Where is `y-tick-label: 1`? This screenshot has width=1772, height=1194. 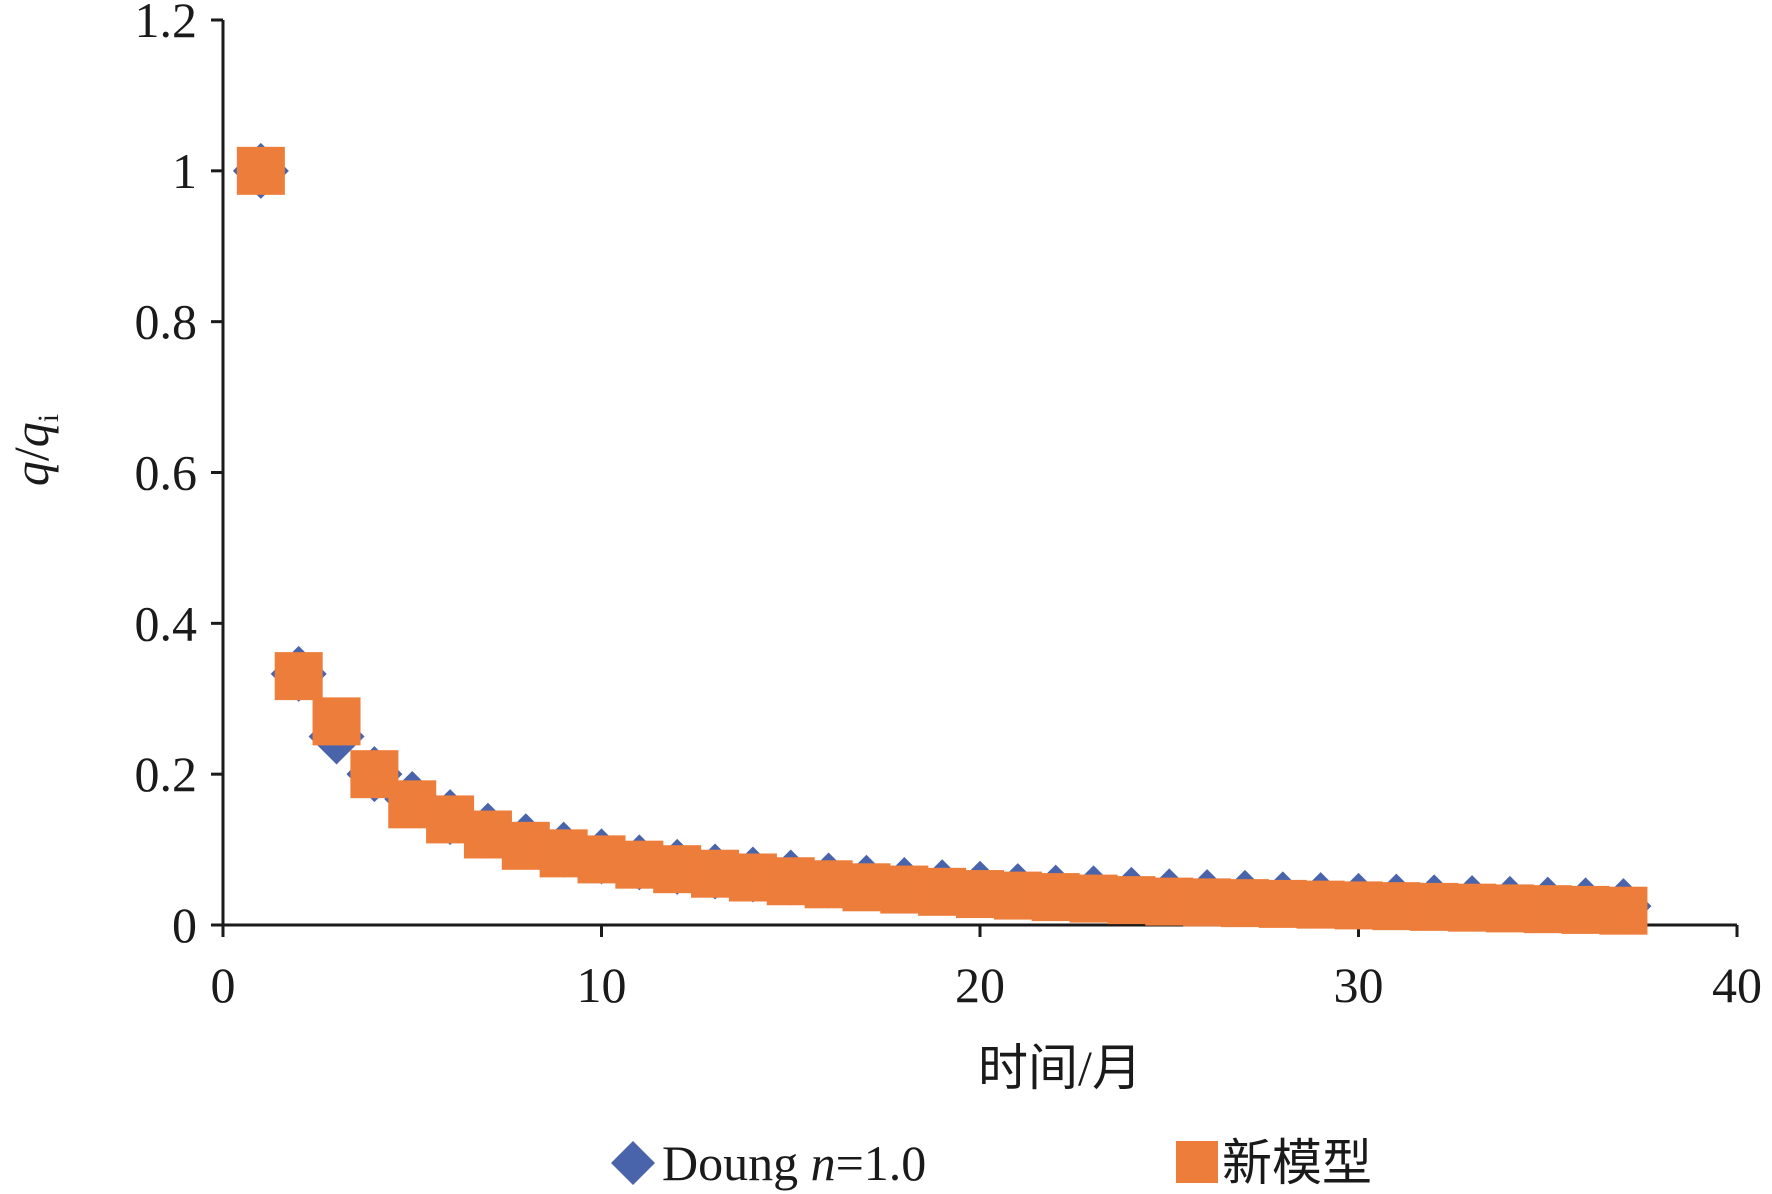
y-tick-label: 1 is located at coordinates (184, 171).